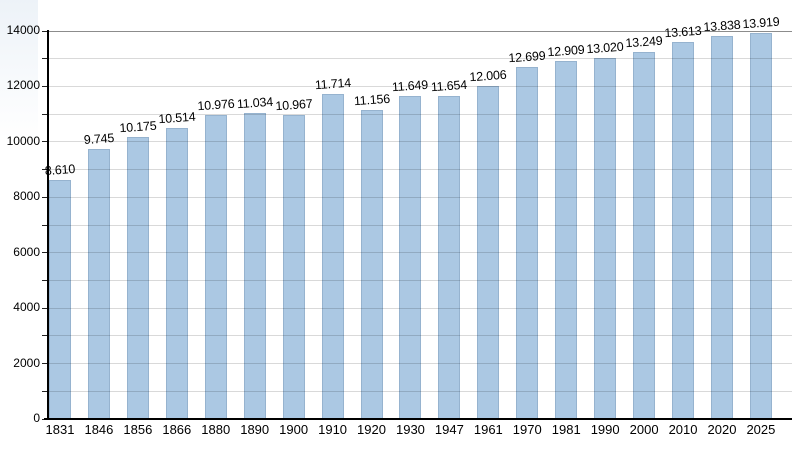 This screenshot has height=450, width=800. What do you see at coordinates (294, 429) in the screenshot?
I see `x-axis-label-1900: 1900` at bounding box center [294, 429].